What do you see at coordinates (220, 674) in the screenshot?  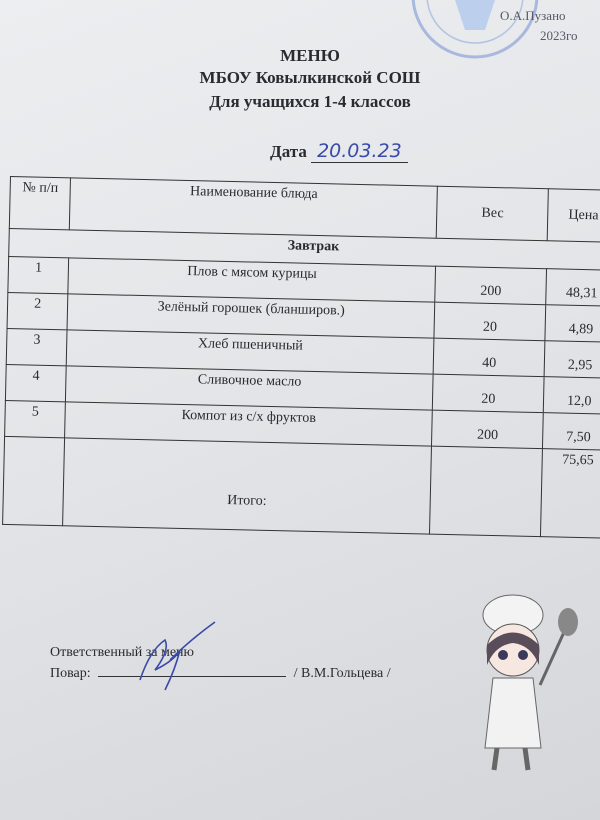 I see `cook-line: Повар: / В.М.Гольцева /` at bounding box center [220, 674].